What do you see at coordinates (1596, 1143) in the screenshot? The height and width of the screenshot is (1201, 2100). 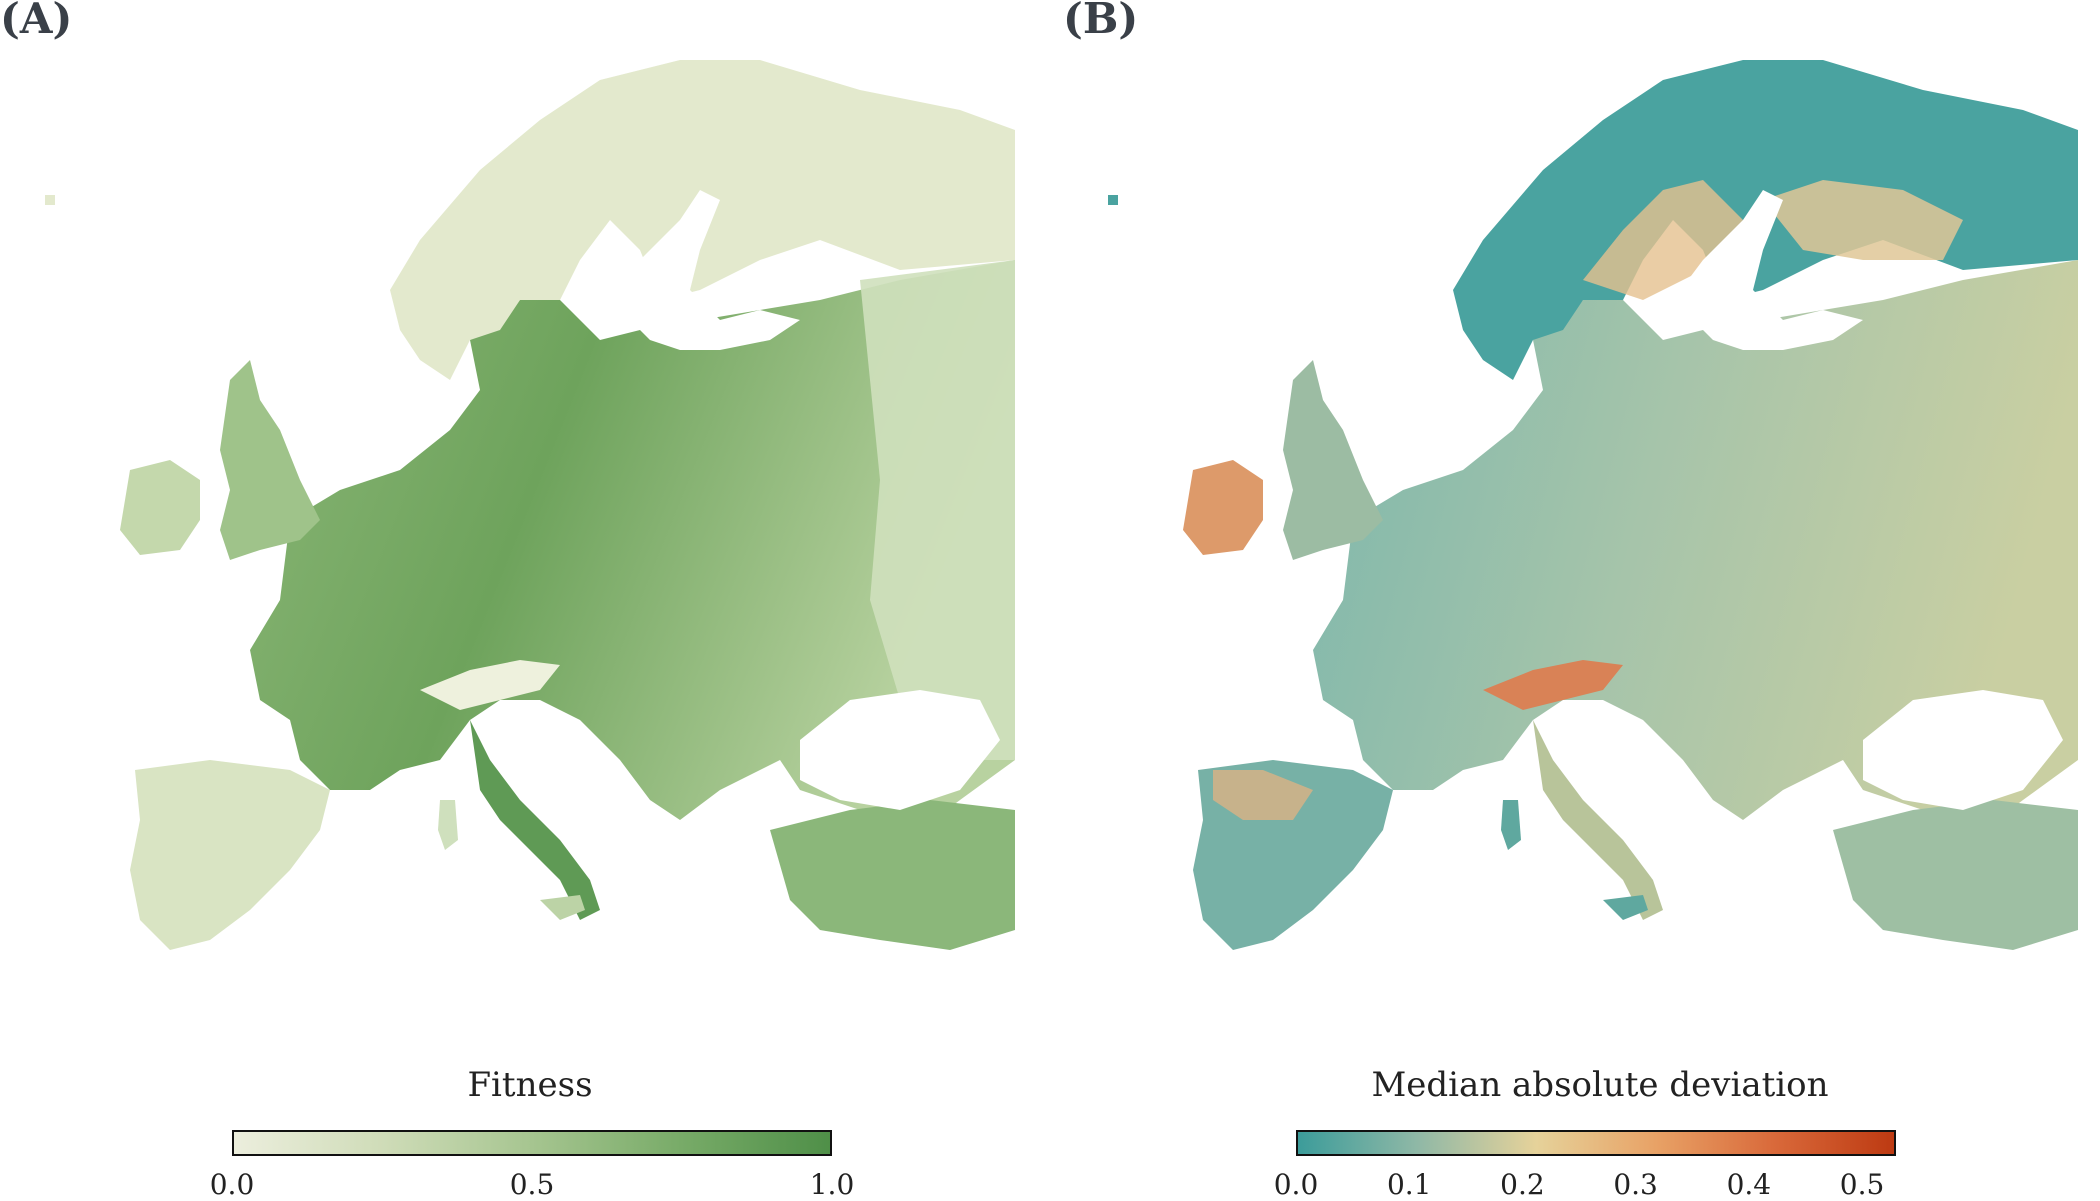 I see `colorbar-deviation` at bounding box center [1596, 1143].